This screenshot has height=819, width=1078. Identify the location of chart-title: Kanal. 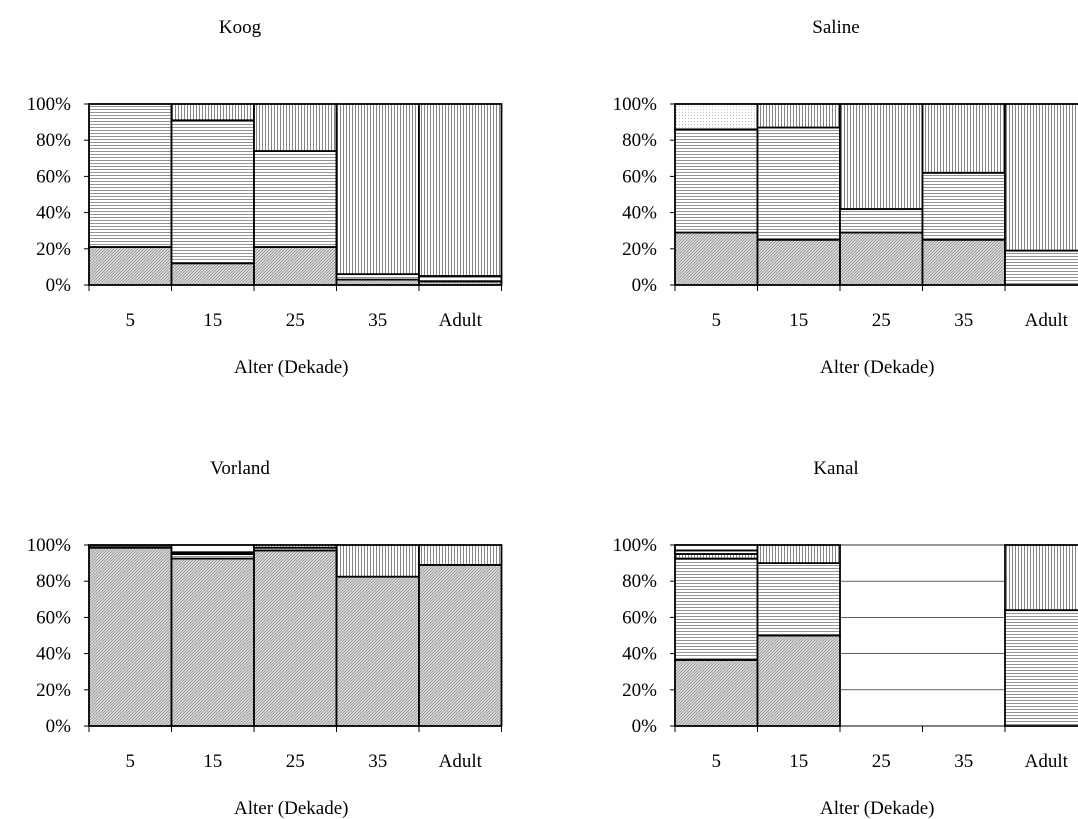
(835, 468).